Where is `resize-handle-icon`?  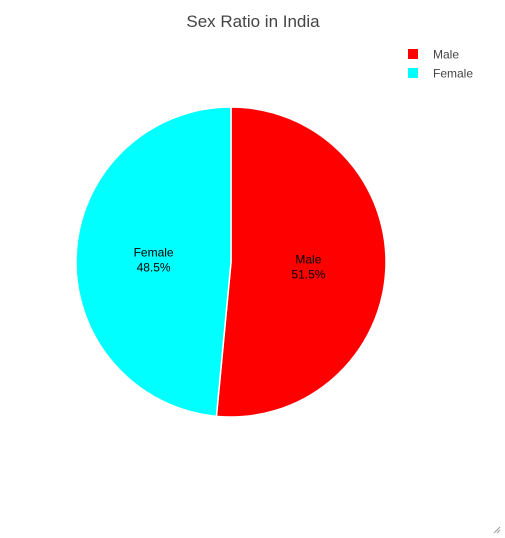 resize-handle-icon is located at coordinates (497, 530).